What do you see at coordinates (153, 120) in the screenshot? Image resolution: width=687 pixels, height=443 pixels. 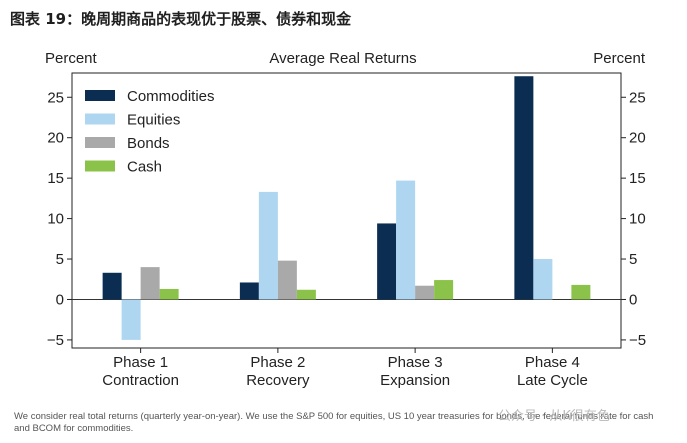 I see `legend-label-equities: Equities` at bounding box center [153, 120].